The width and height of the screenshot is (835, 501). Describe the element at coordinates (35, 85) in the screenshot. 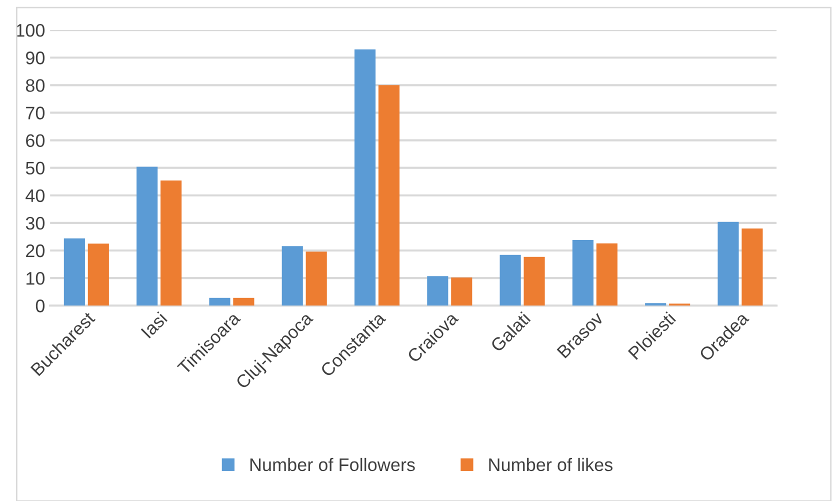

I see `y-tick-label: 80` at that location.